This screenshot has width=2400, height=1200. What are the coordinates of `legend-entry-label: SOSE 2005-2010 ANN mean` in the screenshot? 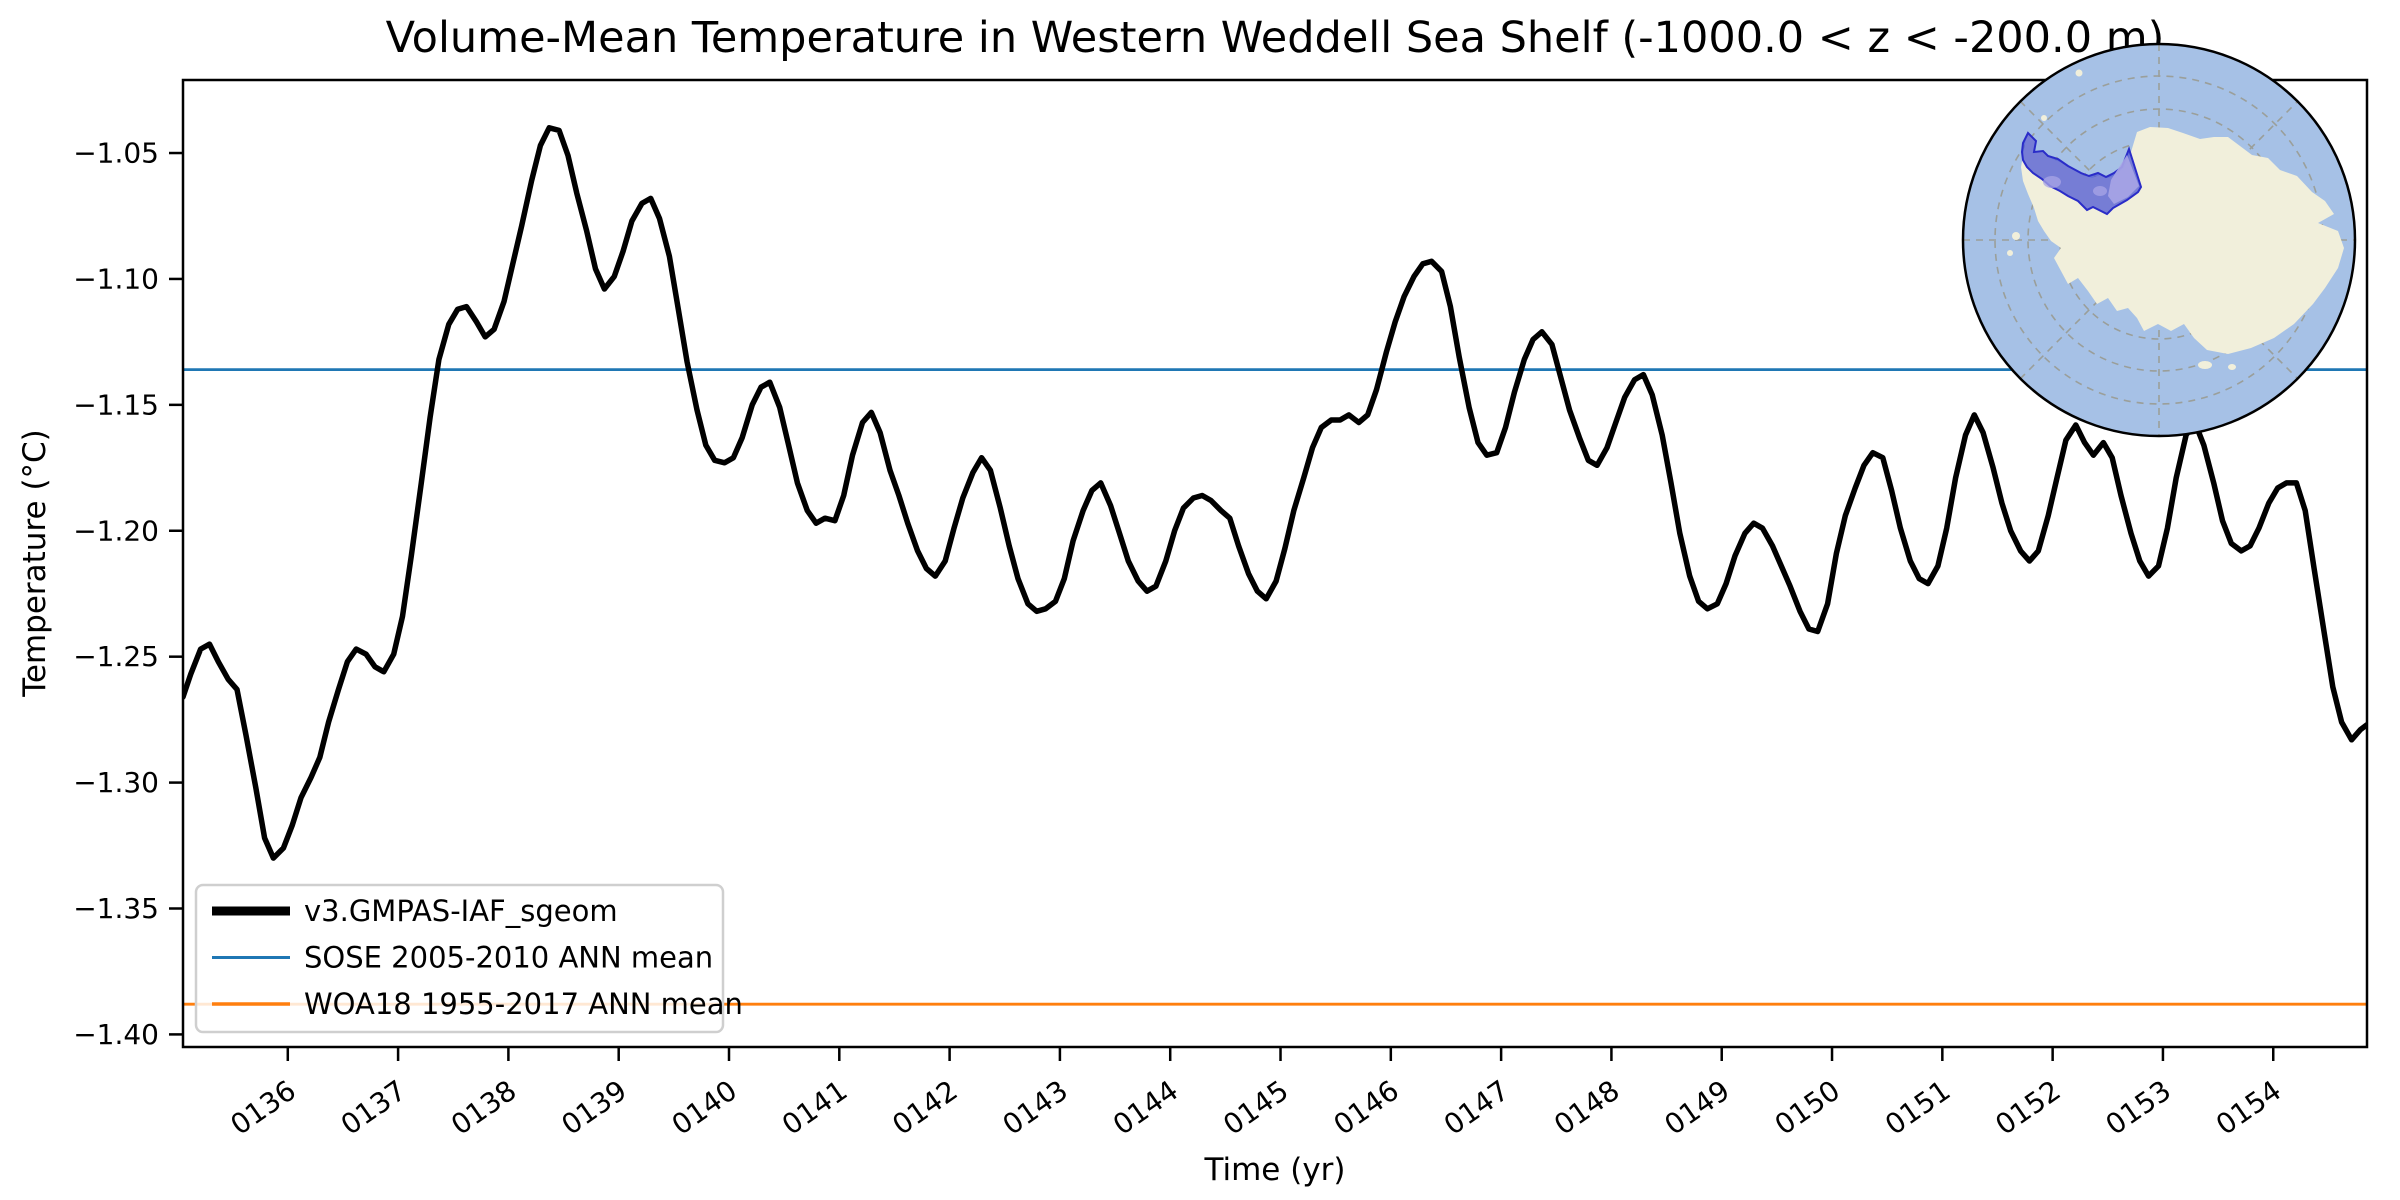 It's located at (508, 957).